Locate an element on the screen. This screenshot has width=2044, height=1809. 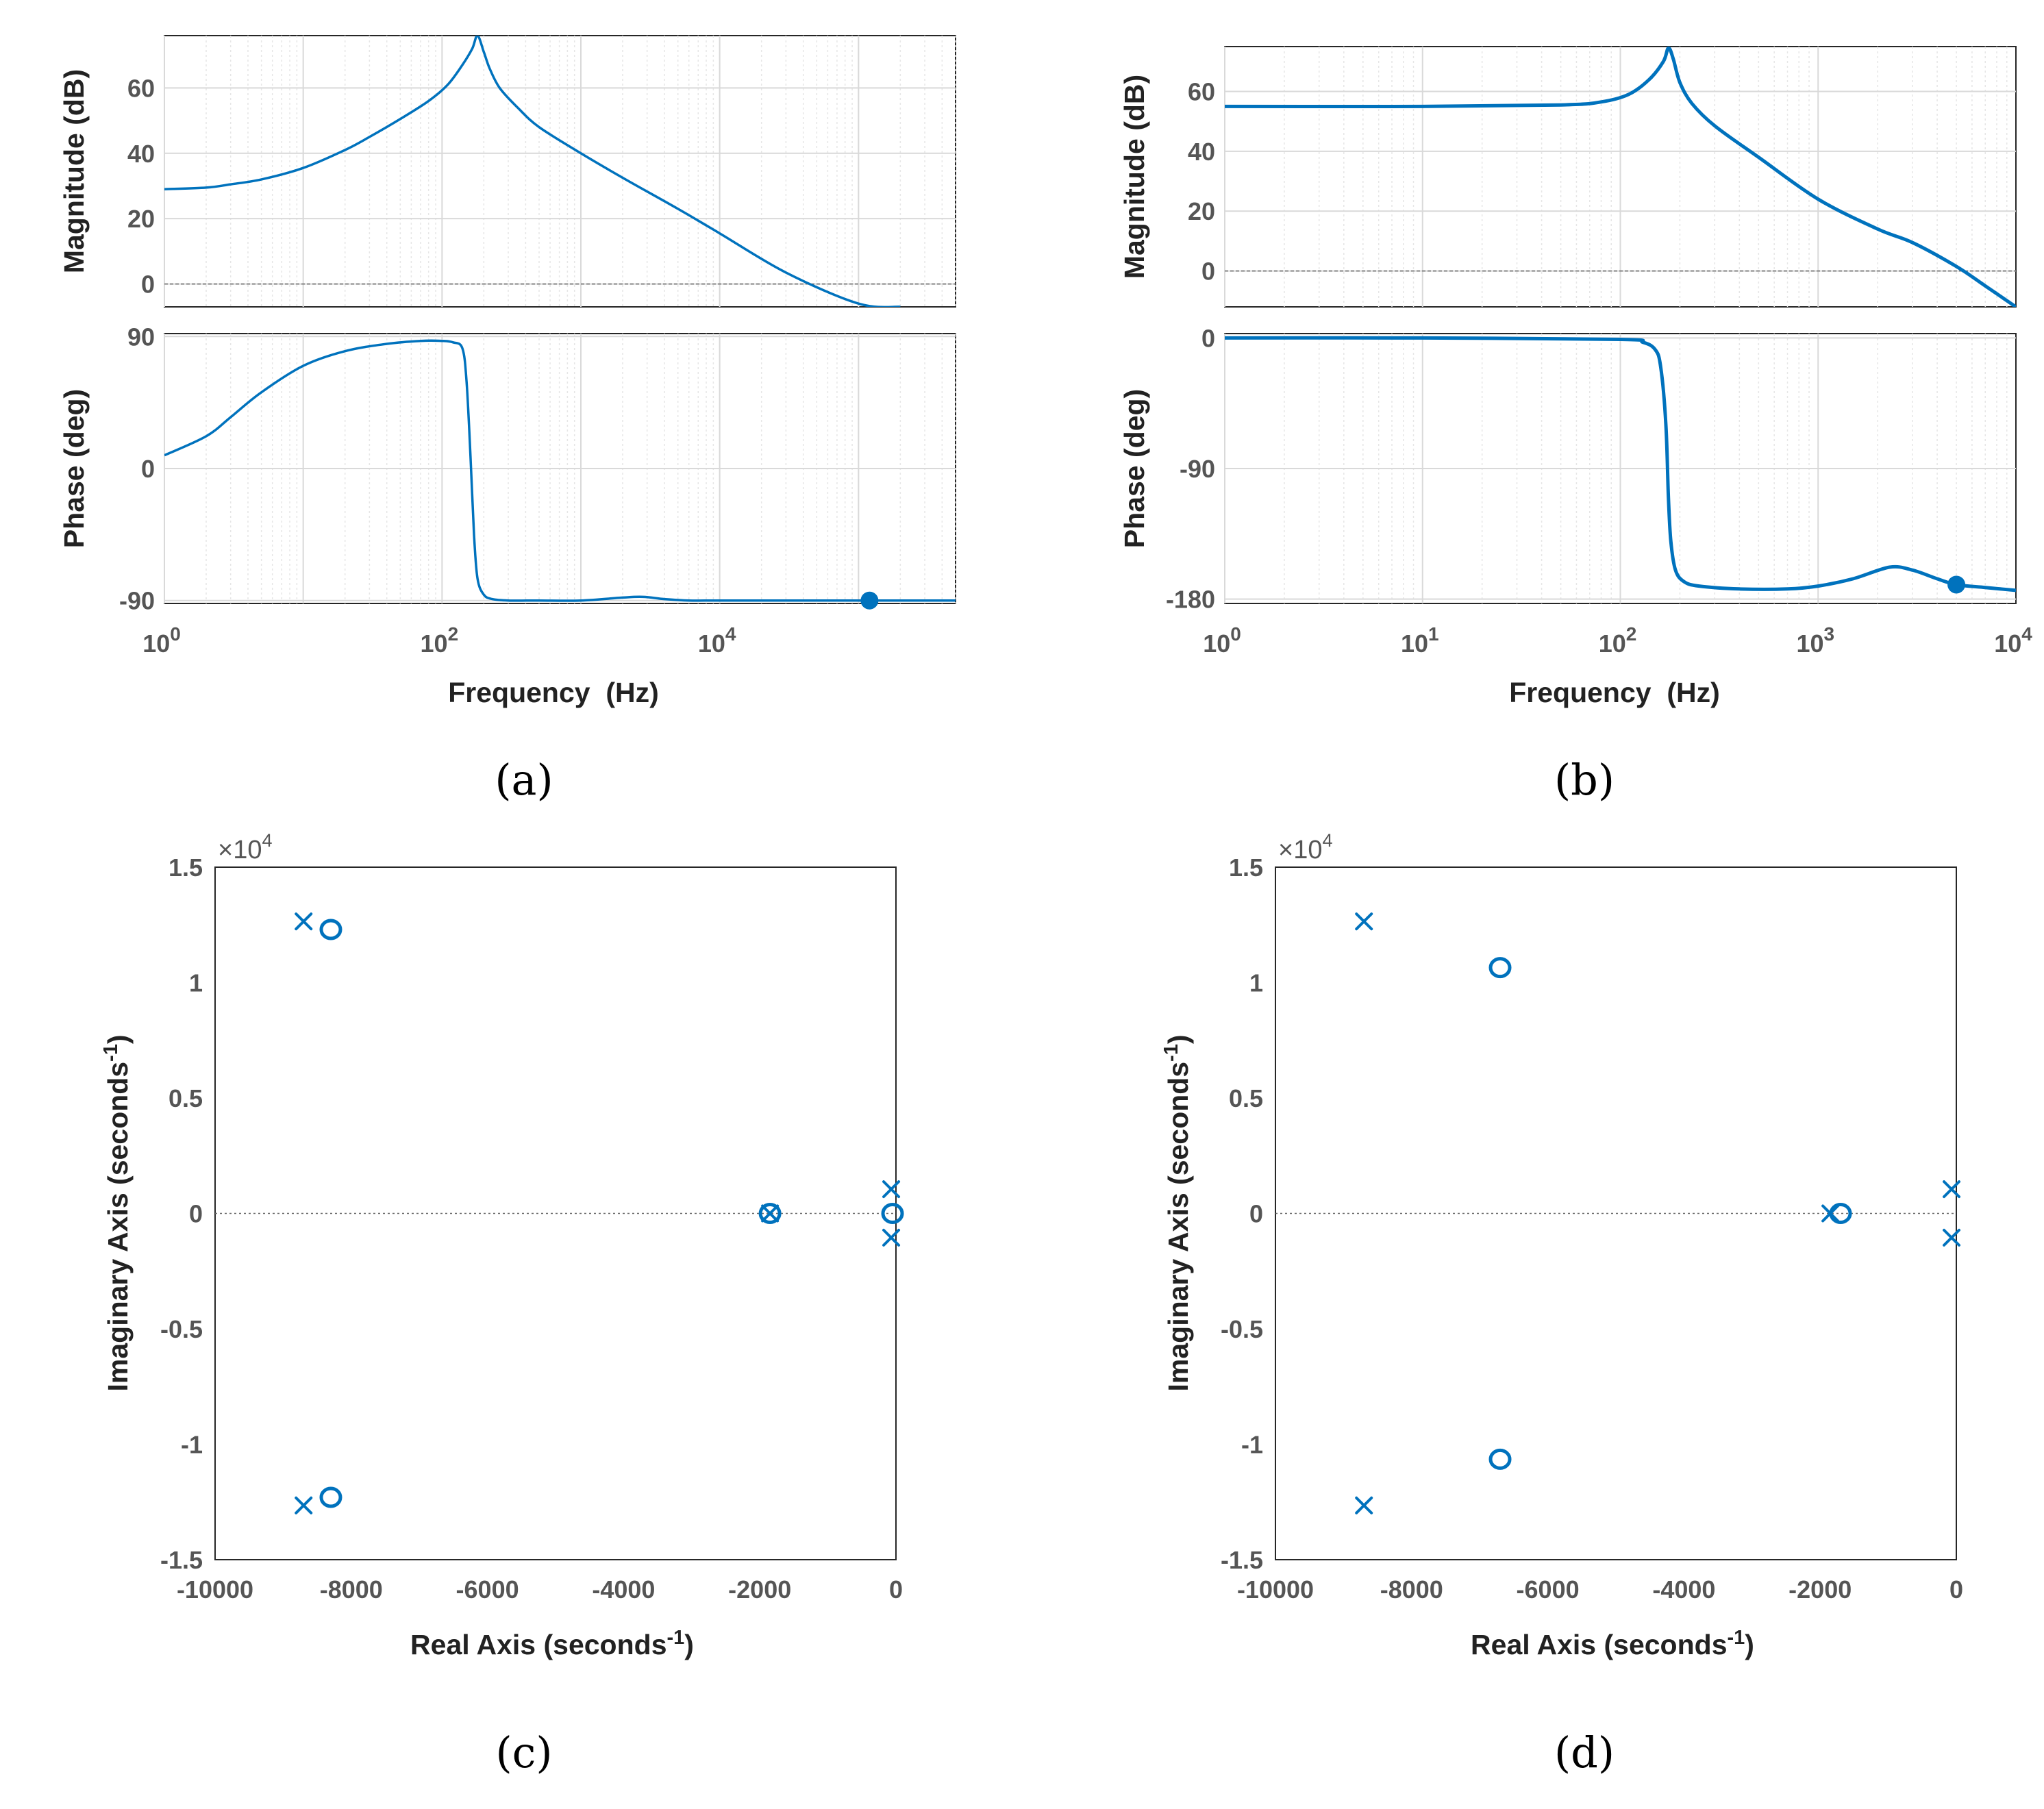
panel-b-phase-yticks: -180 -90 0 is located at coordinates (1191, 468).